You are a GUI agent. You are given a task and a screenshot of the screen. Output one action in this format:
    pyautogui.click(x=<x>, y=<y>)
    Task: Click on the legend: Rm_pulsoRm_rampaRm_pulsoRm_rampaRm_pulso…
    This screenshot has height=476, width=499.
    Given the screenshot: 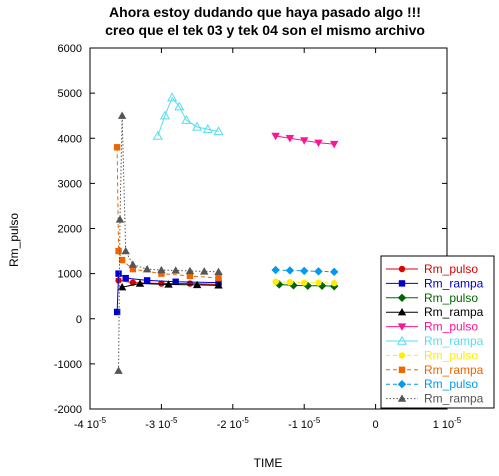 What is the action you would take?
    pyautogui.click(x=437, y=332)
    